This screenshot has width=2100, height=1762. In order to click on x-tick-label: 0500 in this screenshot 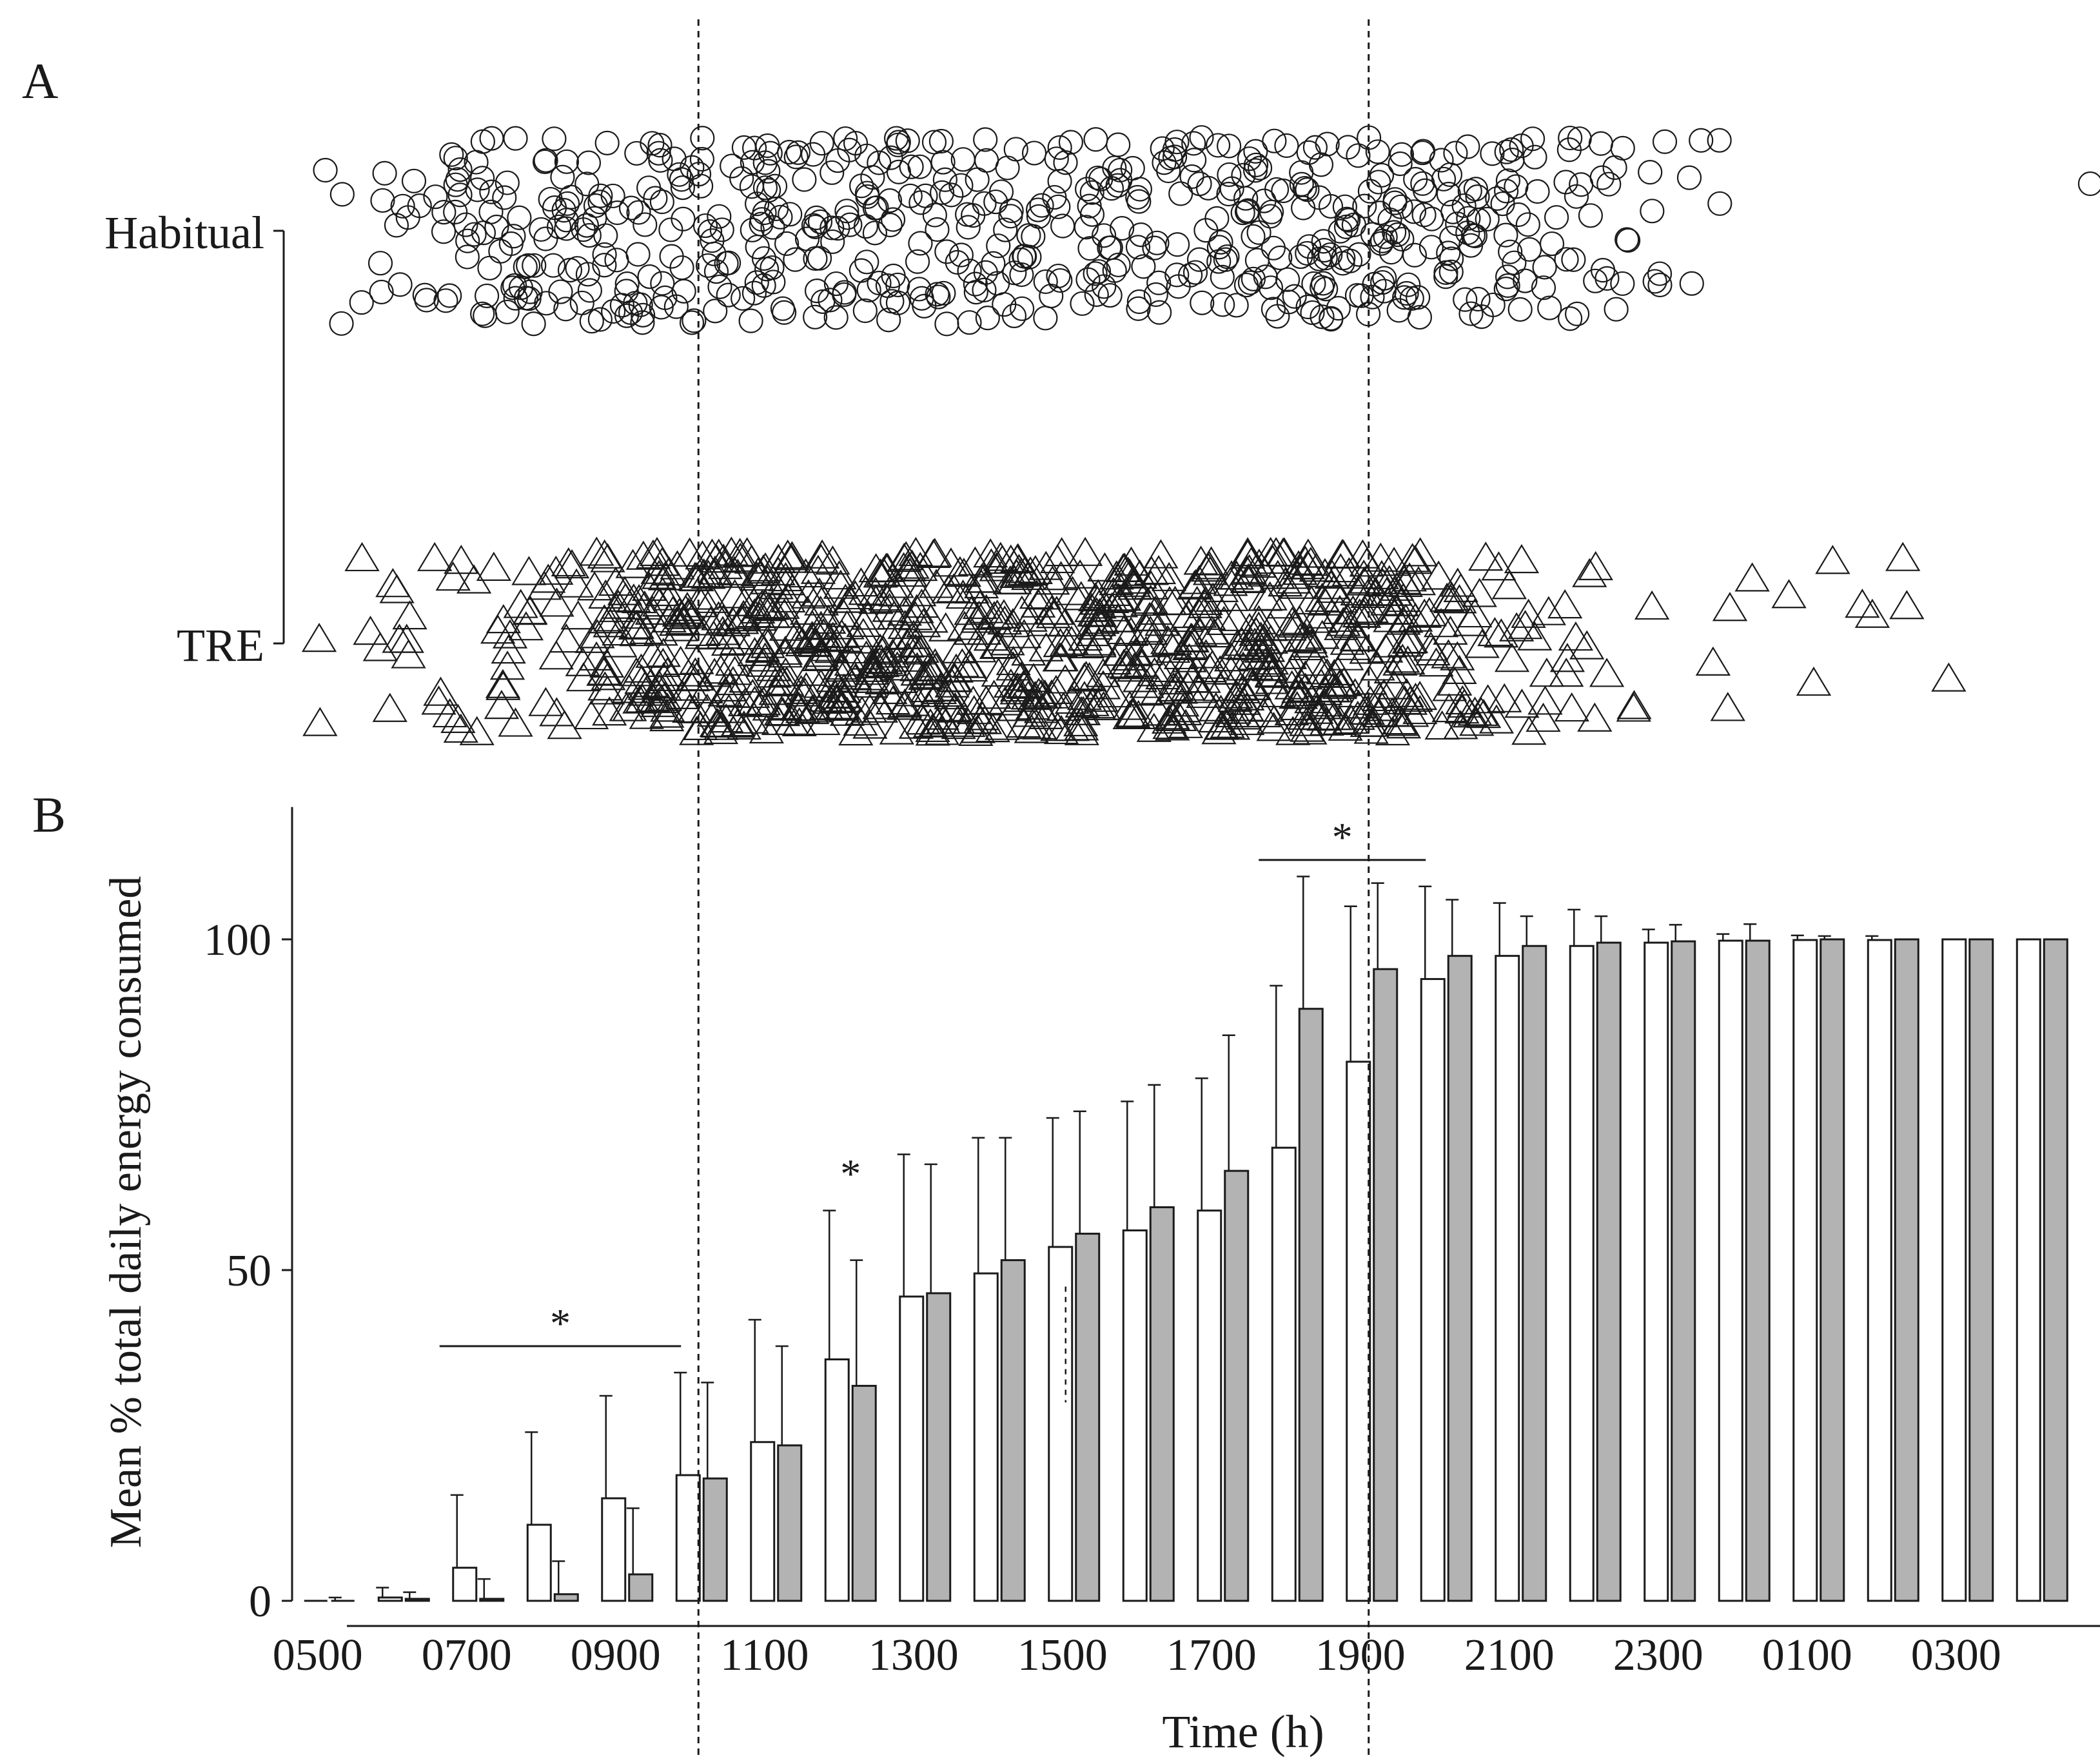, I will do `click(318, 1655)`.